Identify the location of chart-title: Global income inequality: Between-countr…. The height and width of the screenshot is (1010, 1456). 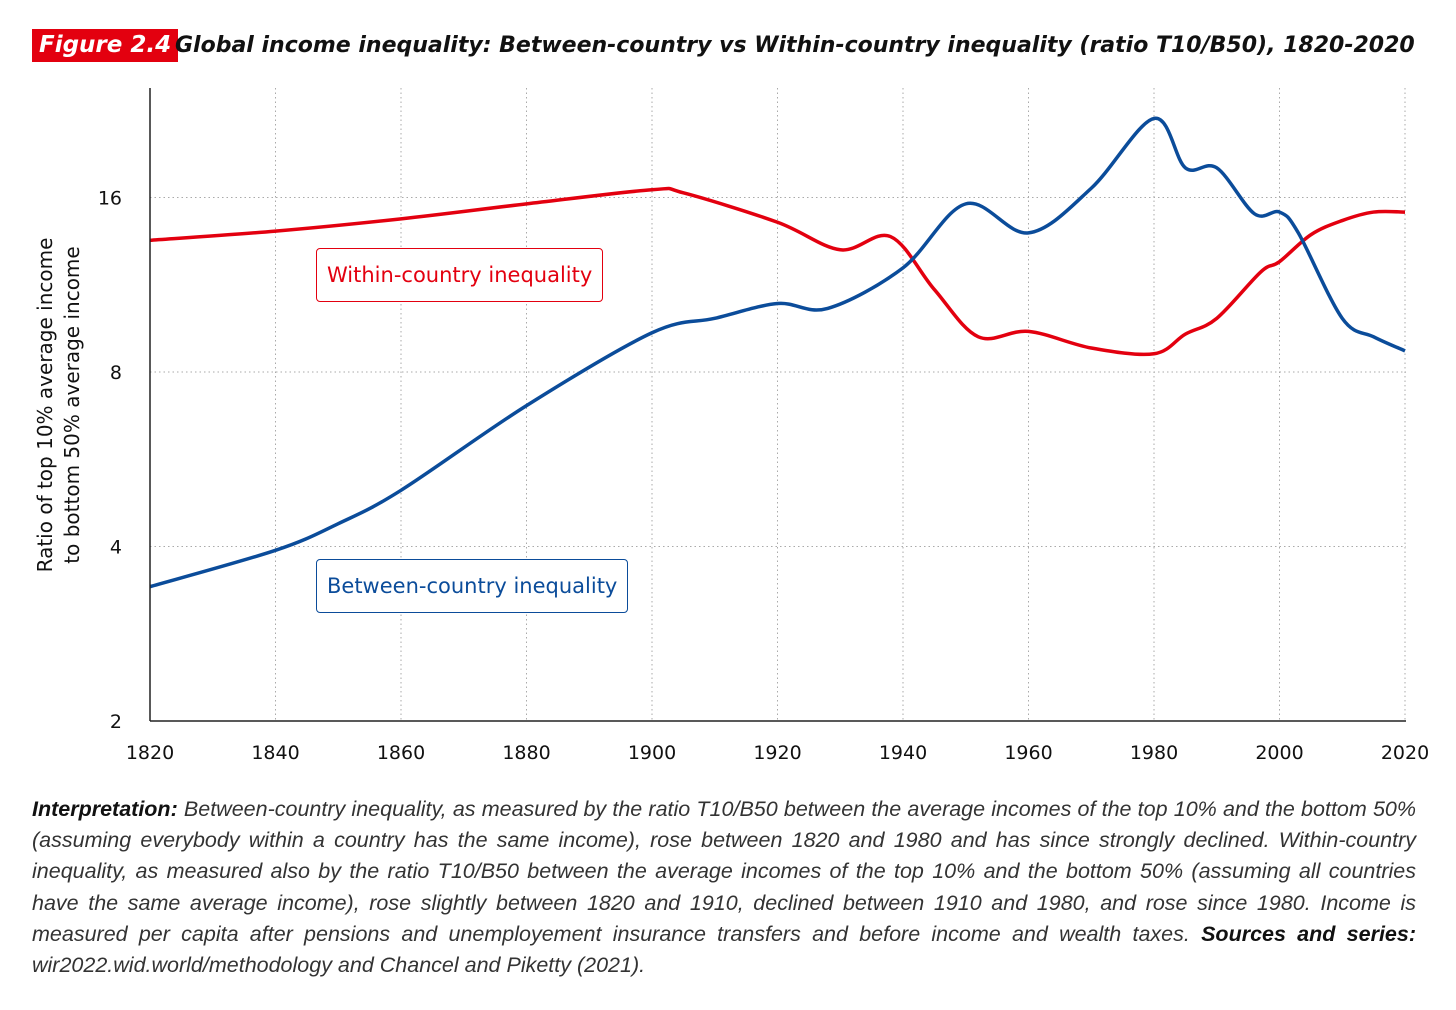
(795, 45).